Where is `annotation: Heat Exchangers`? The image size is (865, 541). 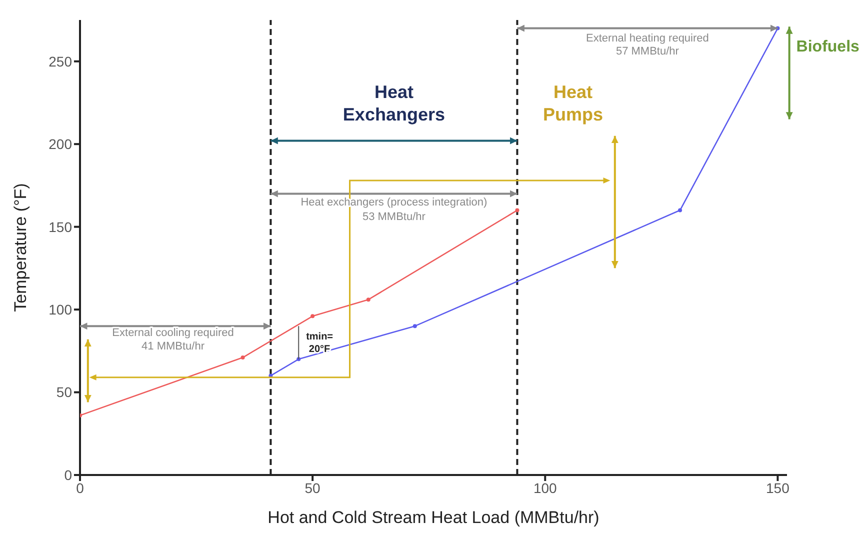 annotation: Heat Exchangers is located at coordinates (393, 103).